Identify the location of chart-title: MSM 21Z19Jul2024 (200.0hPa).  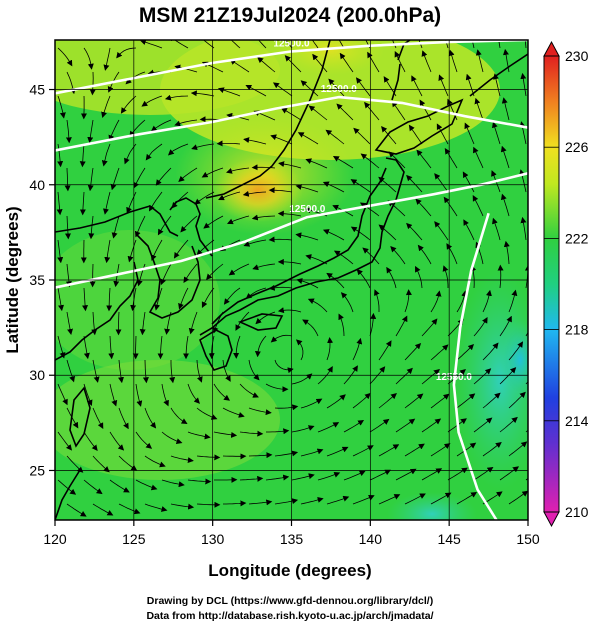
(290, 15).